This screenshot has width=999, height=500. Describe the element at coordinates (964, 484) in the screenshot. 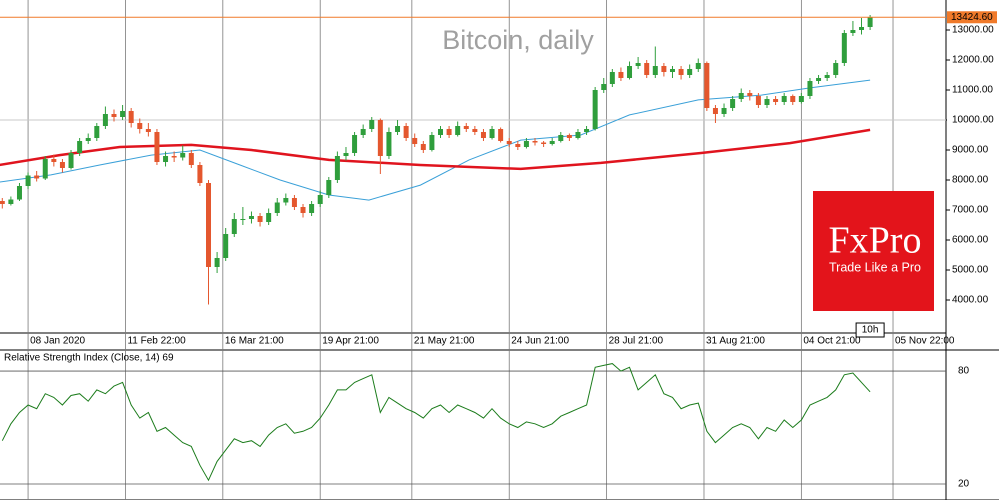

I see `y-tick-label: 20` at that location.